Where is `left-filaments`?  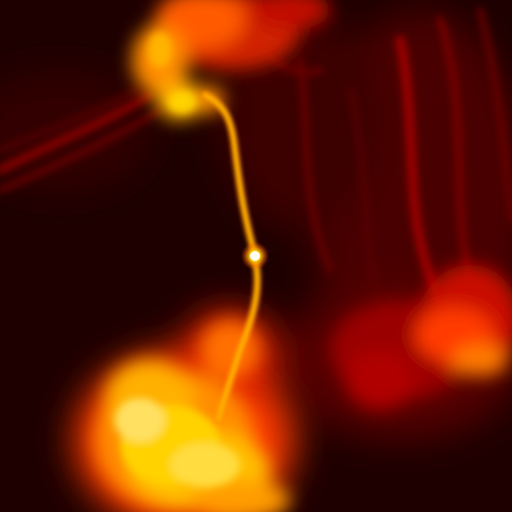 left-filaments is located at coordinates (81, 139).